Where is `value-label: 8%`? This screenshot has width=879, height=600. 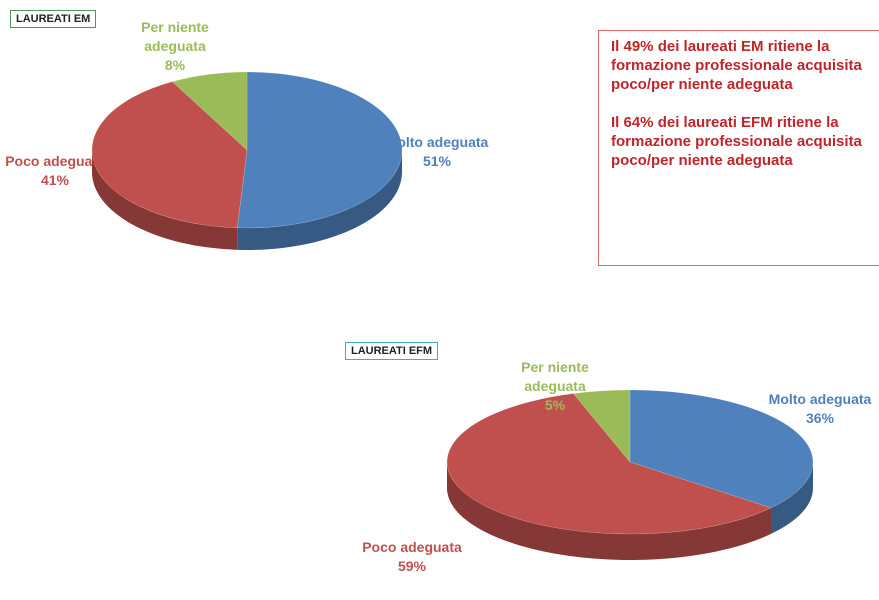
value-label: 8% is located at coordinates (175, 65).